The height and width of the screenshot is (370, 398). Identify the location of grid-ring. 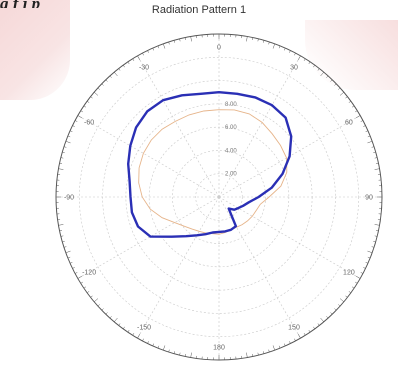
(219, 197).